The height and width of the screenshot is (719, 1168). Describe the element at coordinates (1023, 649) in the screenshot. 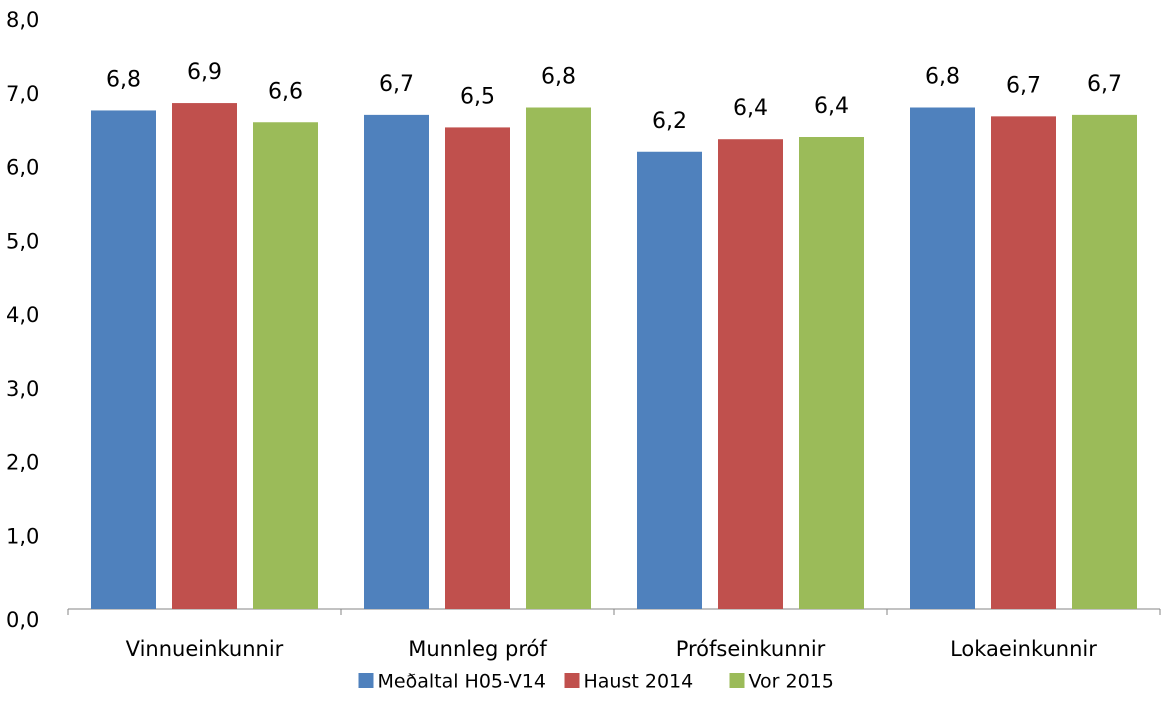

I see `x-tick-label: Lokaeinkunnir` at that location.